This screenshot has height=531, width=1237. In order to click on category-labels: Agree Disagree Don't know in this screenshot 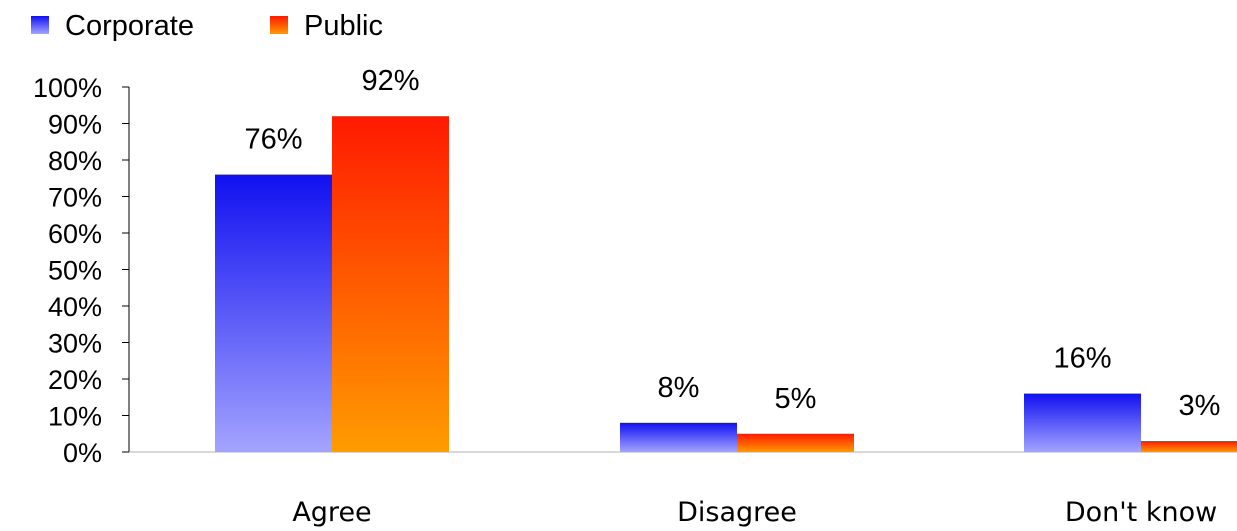, I will do `click(754, 512)`.